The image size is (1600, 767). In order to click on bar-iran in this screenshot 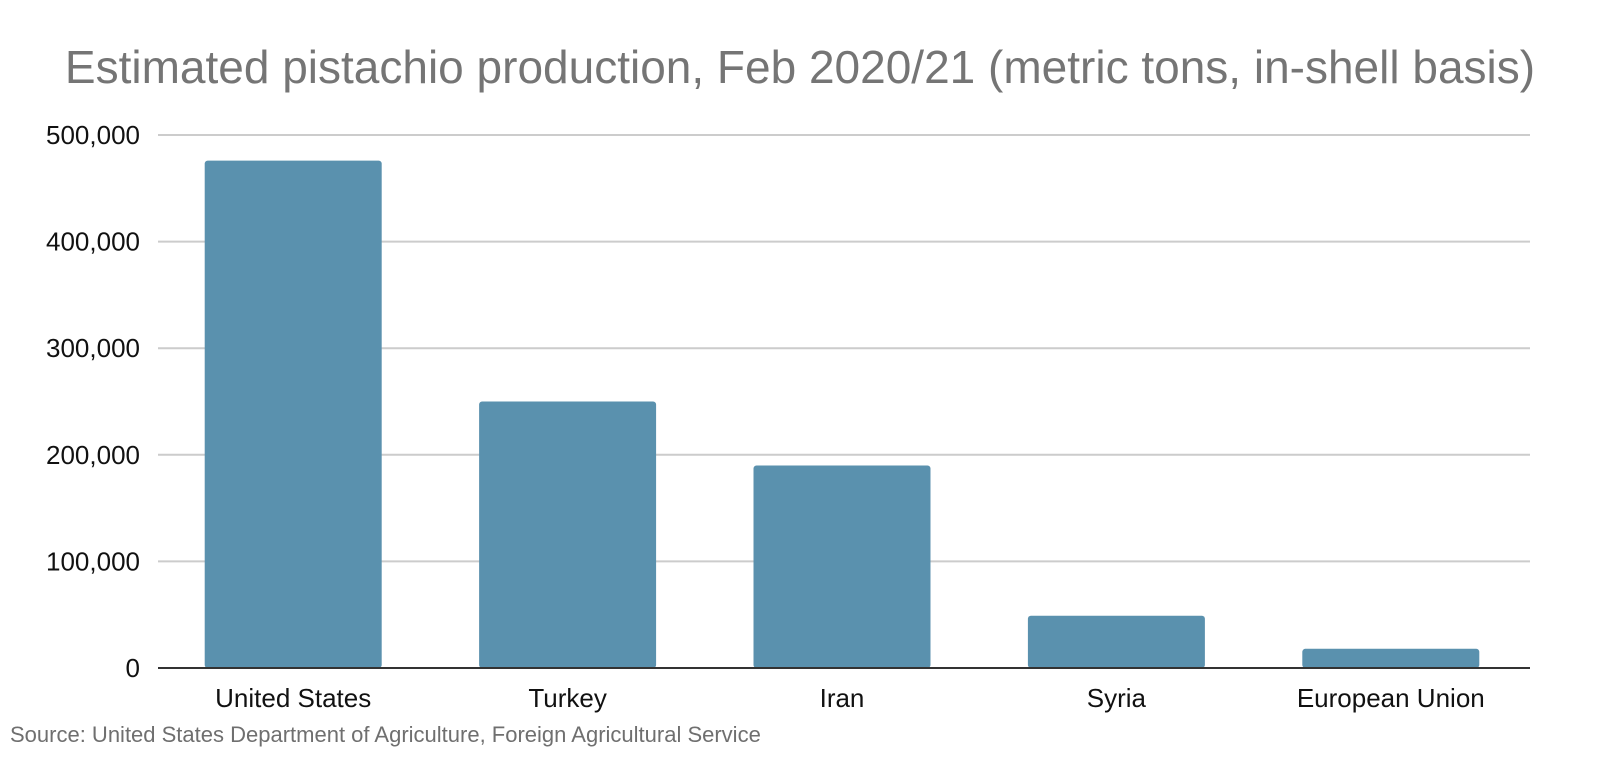, I will do `click(842, 566)`.